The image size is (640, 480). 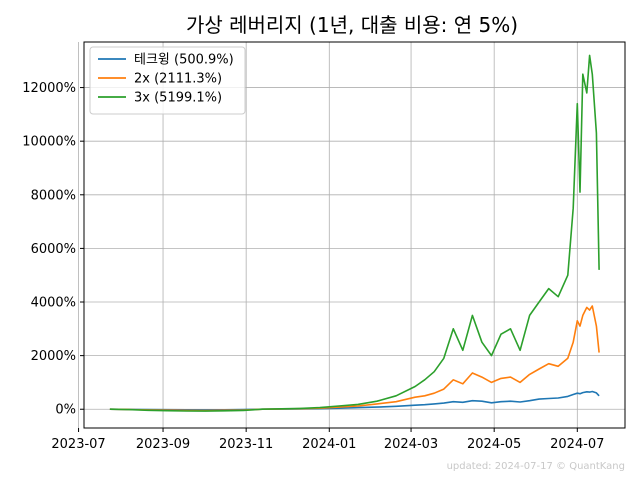 I want to click on y-axis: 0% 2000% 4000% 6000% 8000% 10000% 12000%, so click(x=53, y=249).